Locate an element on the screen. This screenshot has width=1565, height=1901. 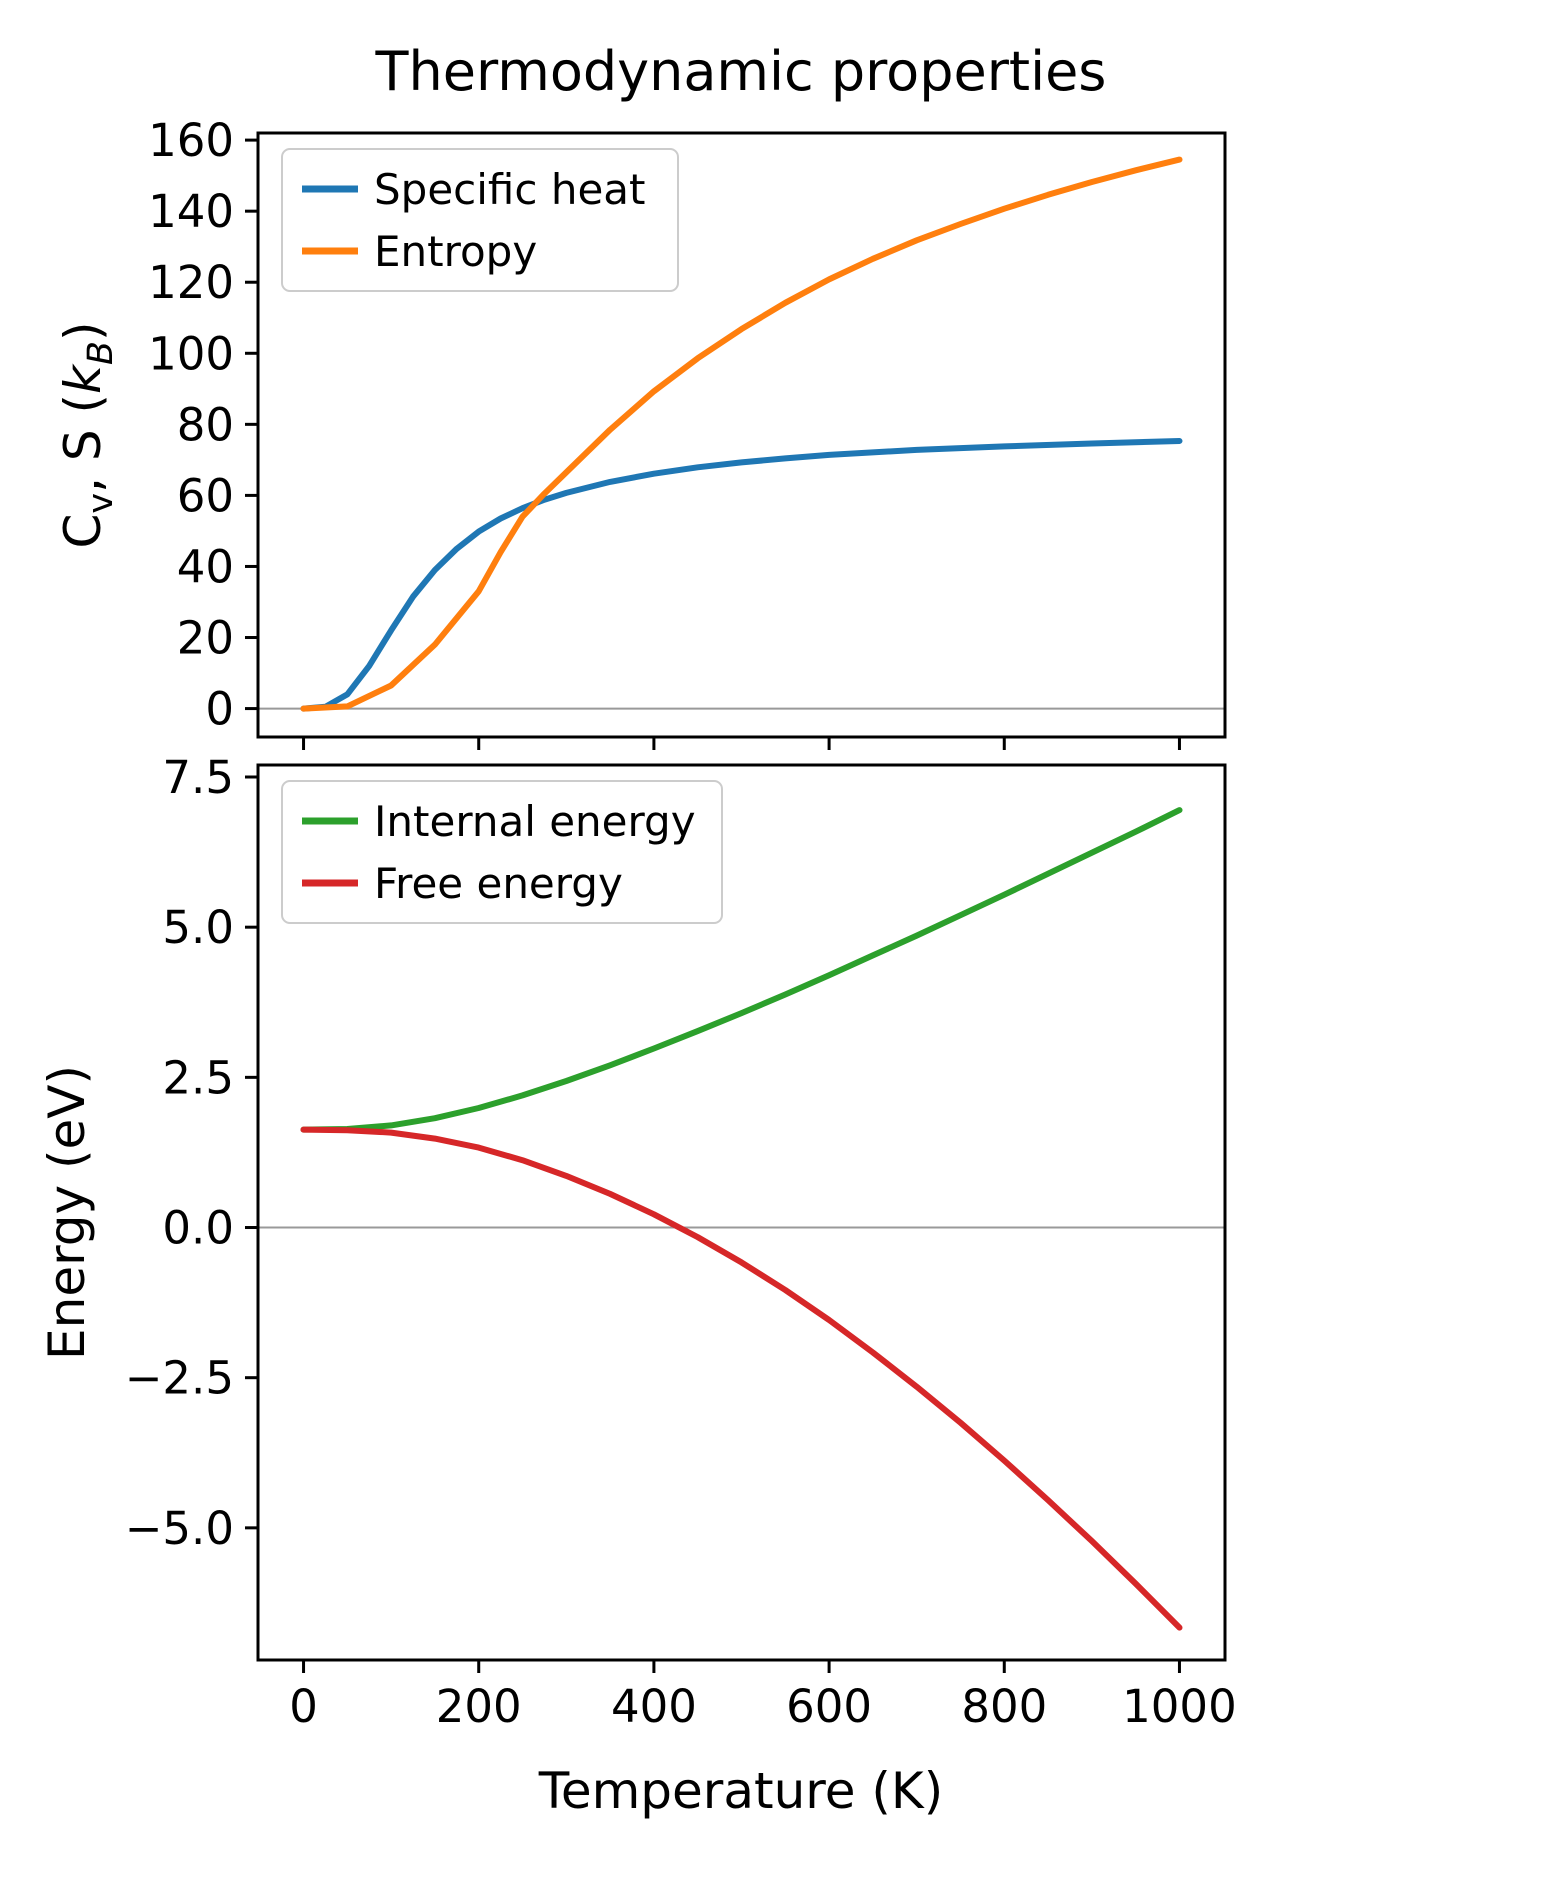
y-tick-label: 40 is located at coordinates (205, 566).